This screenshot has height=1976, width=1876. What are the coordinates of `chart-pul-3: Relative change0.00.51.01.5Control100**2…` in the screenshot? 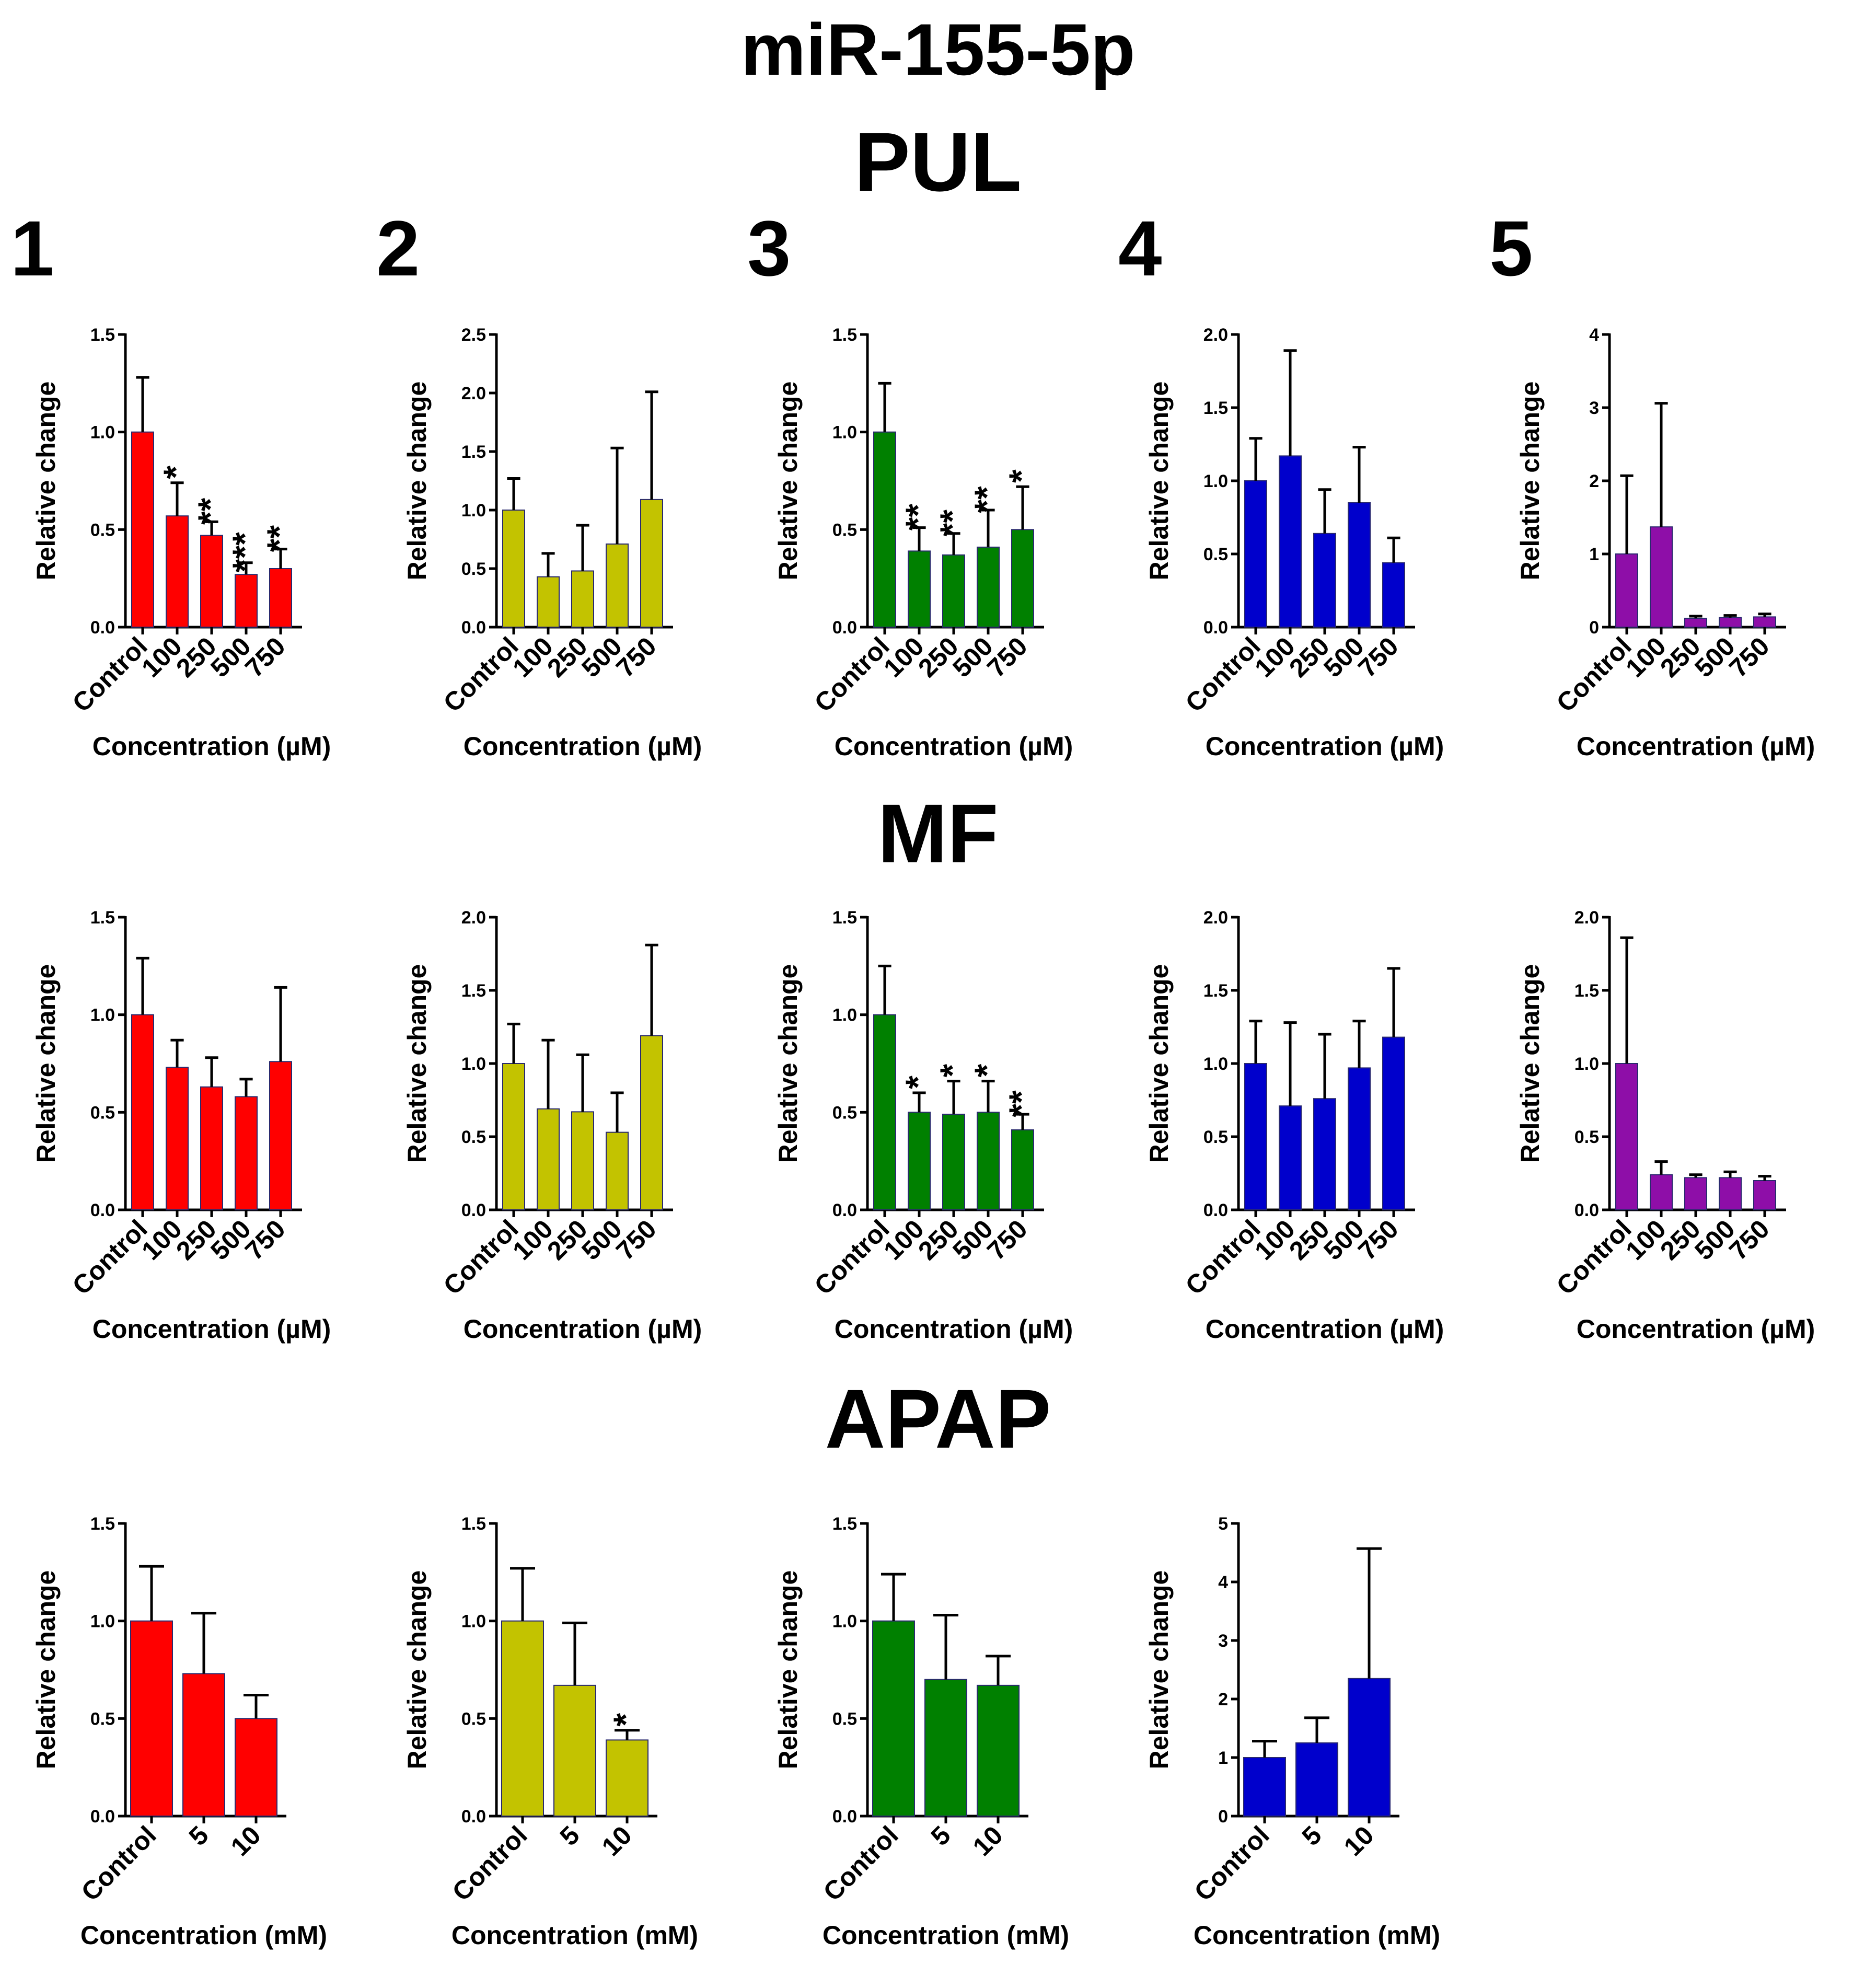 It's located at (923, 543).